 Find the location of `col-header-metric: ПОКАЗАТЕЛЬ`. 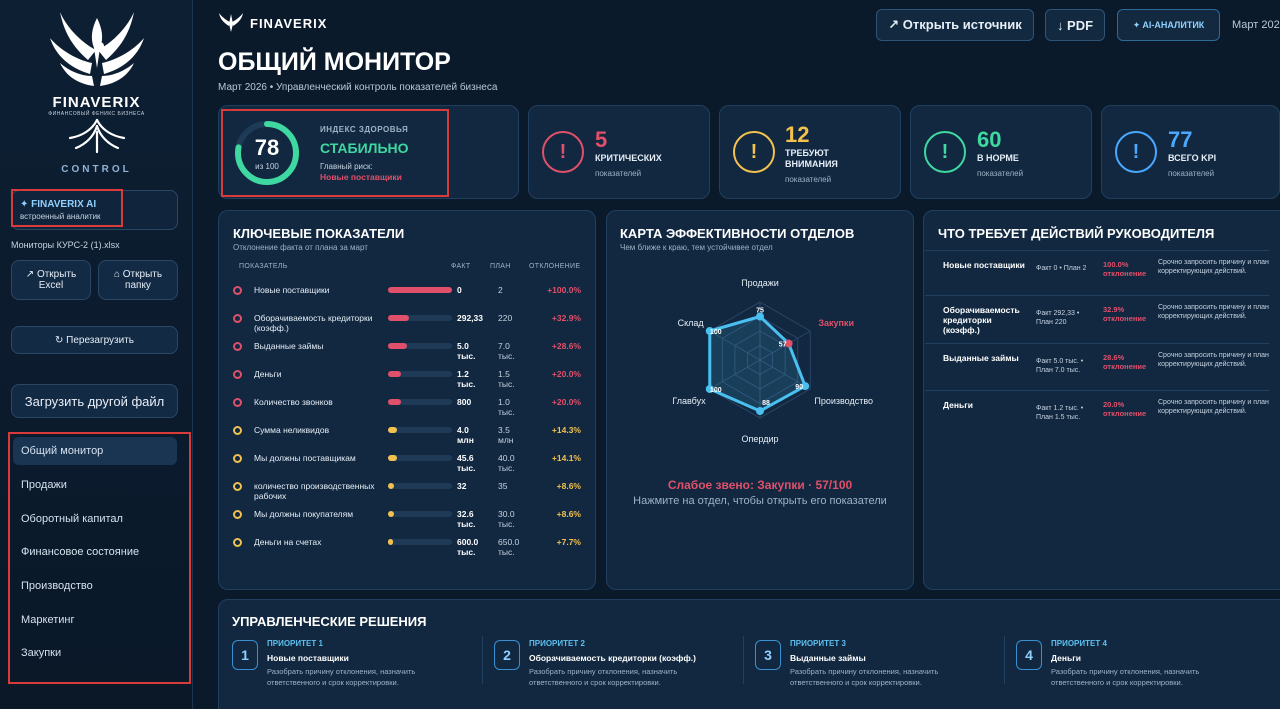

col-header-metric: ПОКАЗАТЕЛЬ is located at coordinates (263, 266).